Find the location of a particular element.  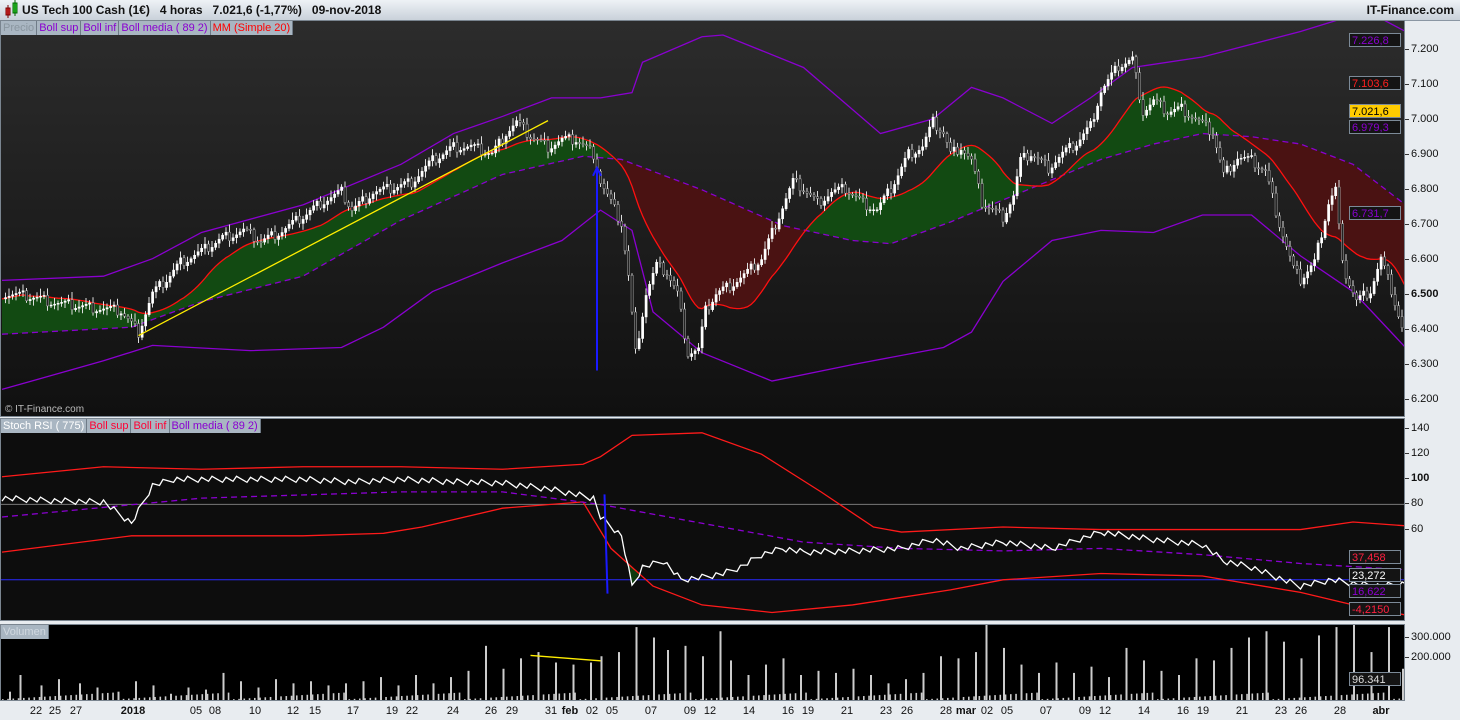

axis-tick-label: 120 is located at coordinates (1417, 453).